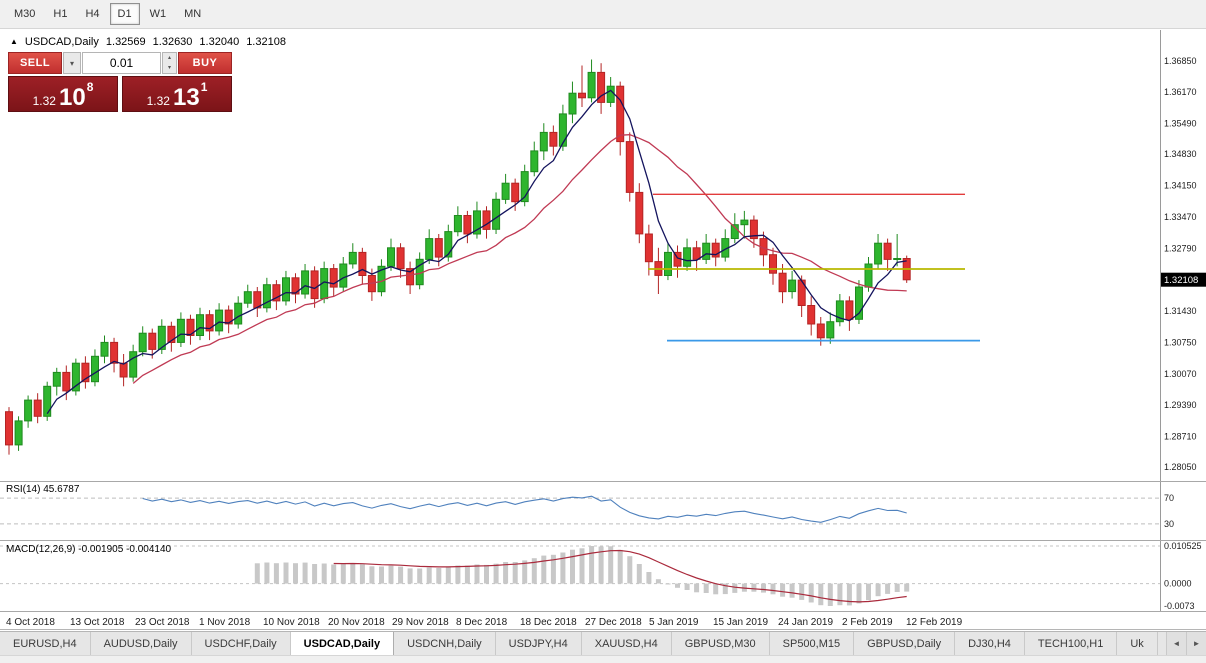 This screenshot has height=663, width=1206. I want to click on macd-axis-label: 0.0000, so click(1178, 584).